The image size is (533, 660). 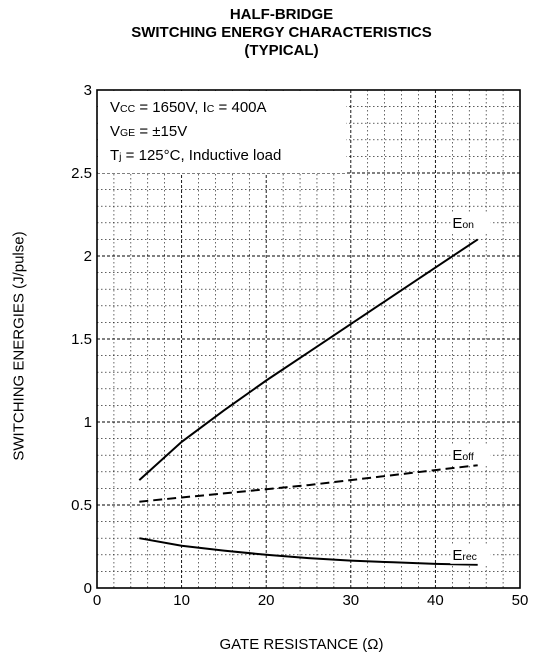 What do you see at coordinates (281, 50) in the screenshot?
I see `chart-title-line-3: (TYPICAL)` at bounding box center [281, 50].